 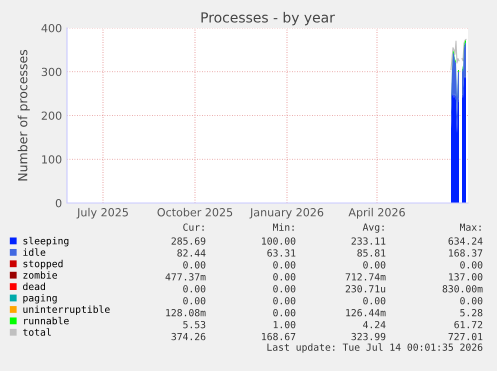 I want to click on text: 137.00, so click(x=465, y=277).